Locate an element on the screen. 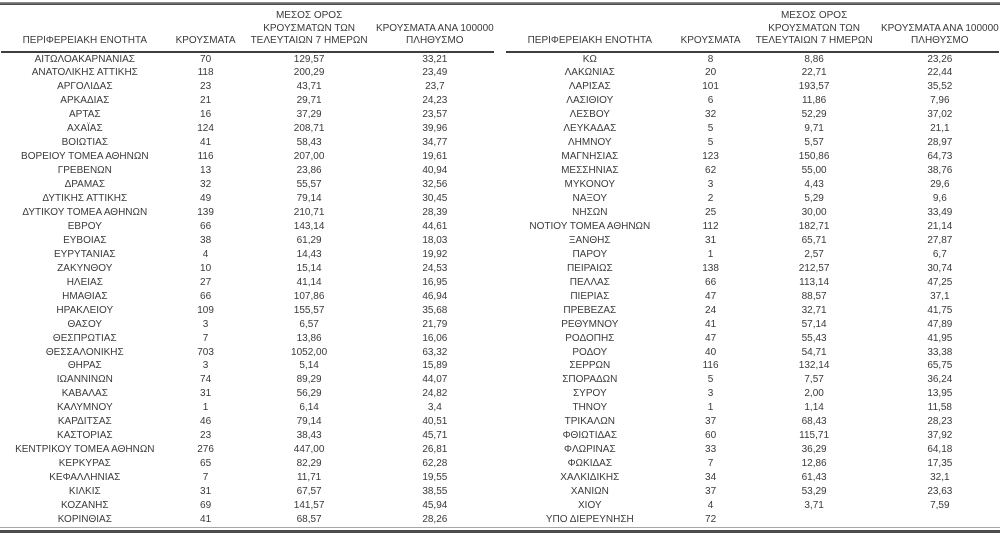 Image resolution: width=1000 pixels, height=542 pixels. avg7-cell: 38,43 is located at coordinates (309, 436).